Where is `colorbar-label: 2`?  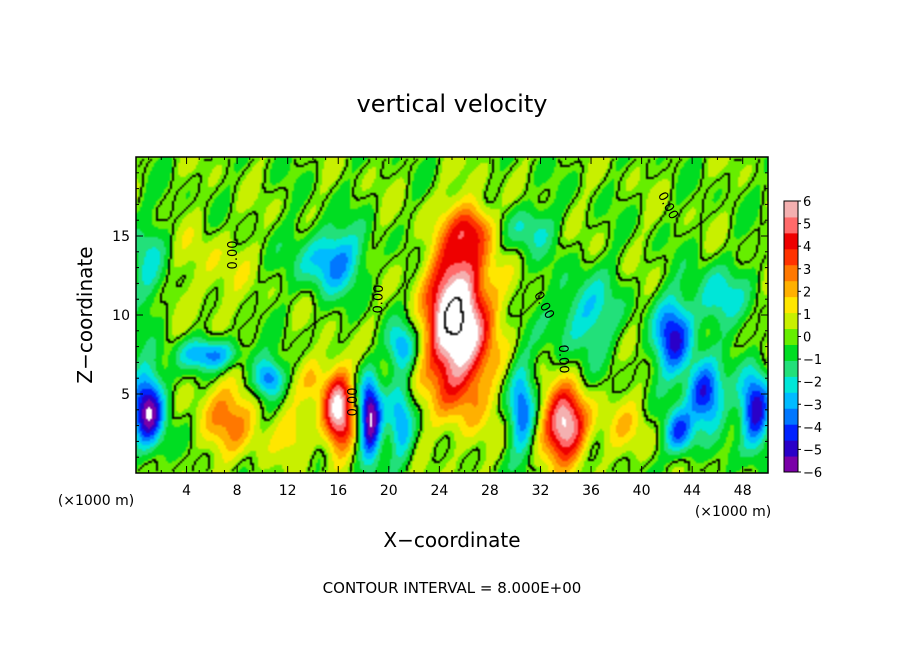
colorbar-label: 2 is located at coordinates (807, 292).